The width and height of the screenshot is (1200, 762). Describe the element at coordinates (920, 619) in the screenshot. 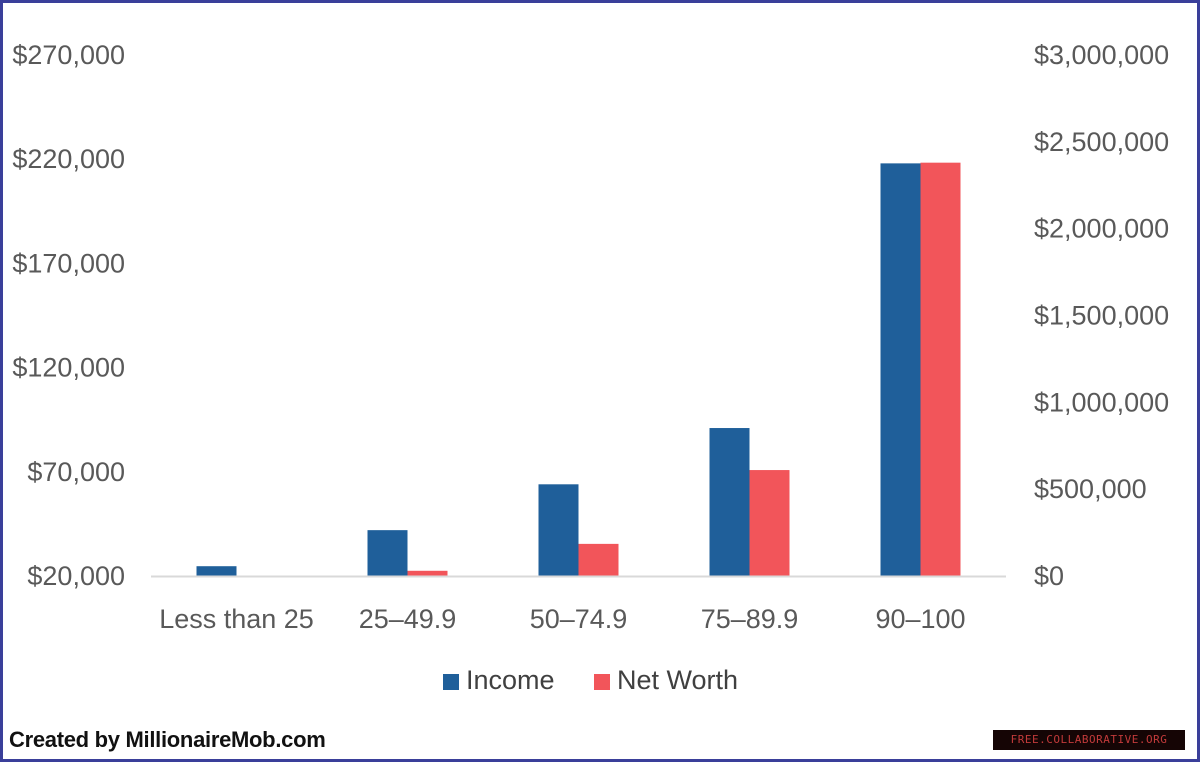

I see `category-label: 90–100` at that location.